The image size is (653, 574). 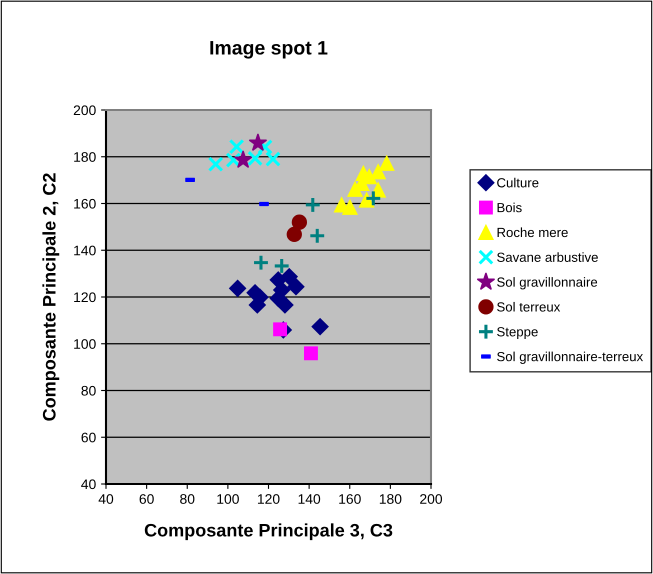 I want to click on x-tick-label: 100, so click(x=228, y=499).